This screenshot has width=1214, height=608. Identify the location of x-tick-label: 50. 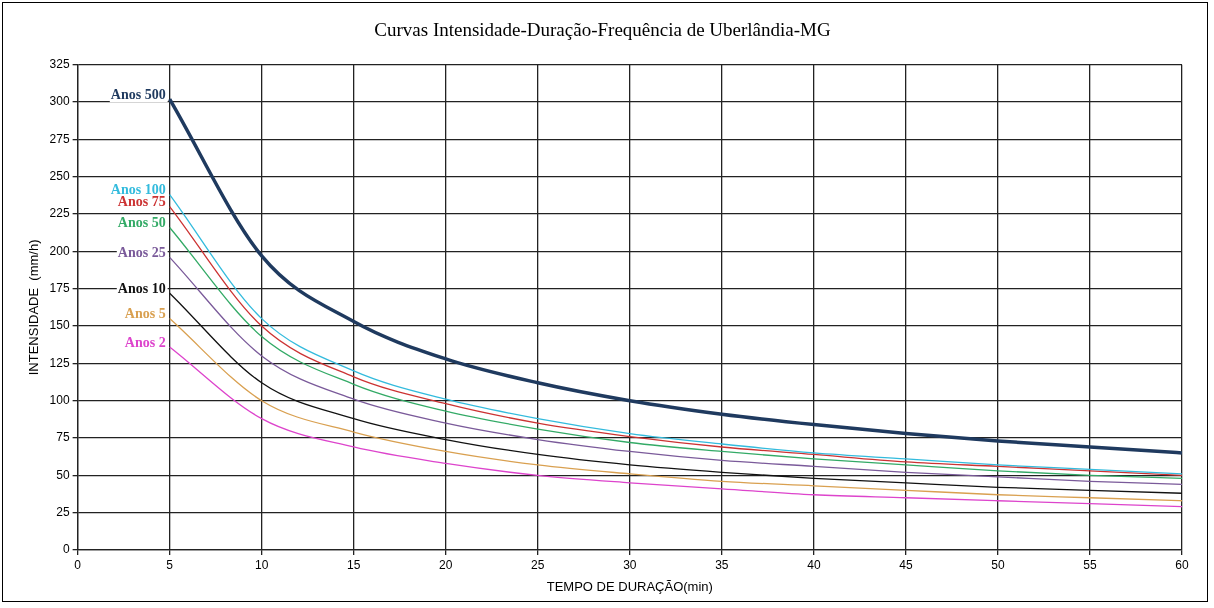
(998, 564).